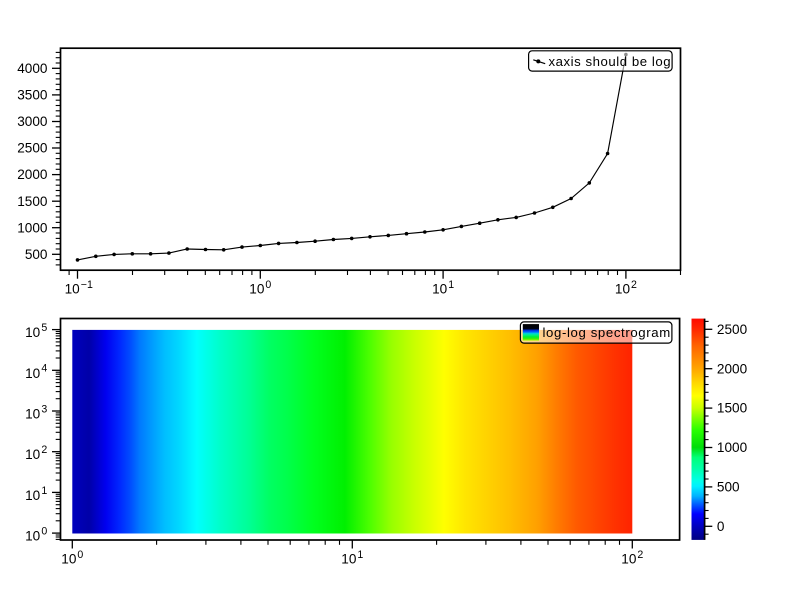 This screenshot has width=800, height=600. What do you see at coordinates (610, 61) in the screenshot?
I see `svg-text: xaxis should be log` at bounding box center [610, 61].